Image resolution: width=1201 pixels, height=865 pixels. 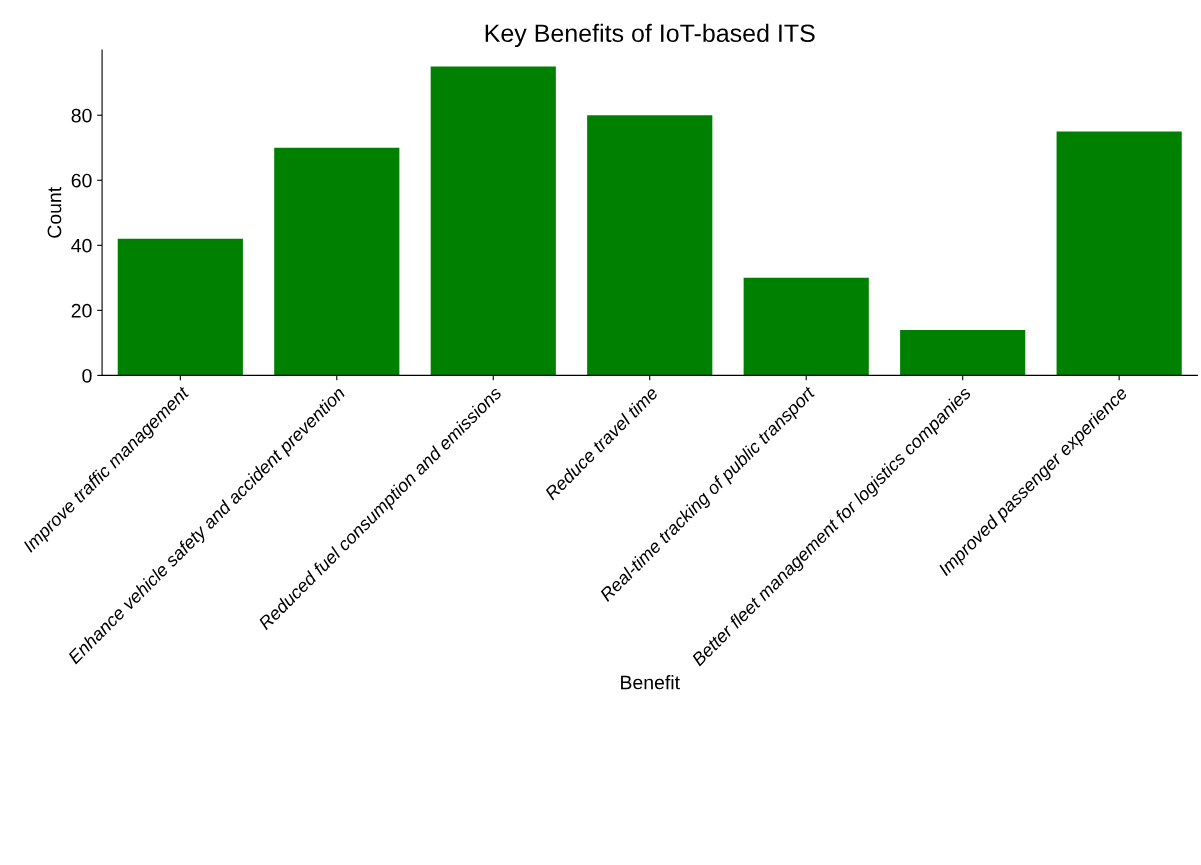 I want to click on y-tick-label: 0, so click(x=87, y=375).